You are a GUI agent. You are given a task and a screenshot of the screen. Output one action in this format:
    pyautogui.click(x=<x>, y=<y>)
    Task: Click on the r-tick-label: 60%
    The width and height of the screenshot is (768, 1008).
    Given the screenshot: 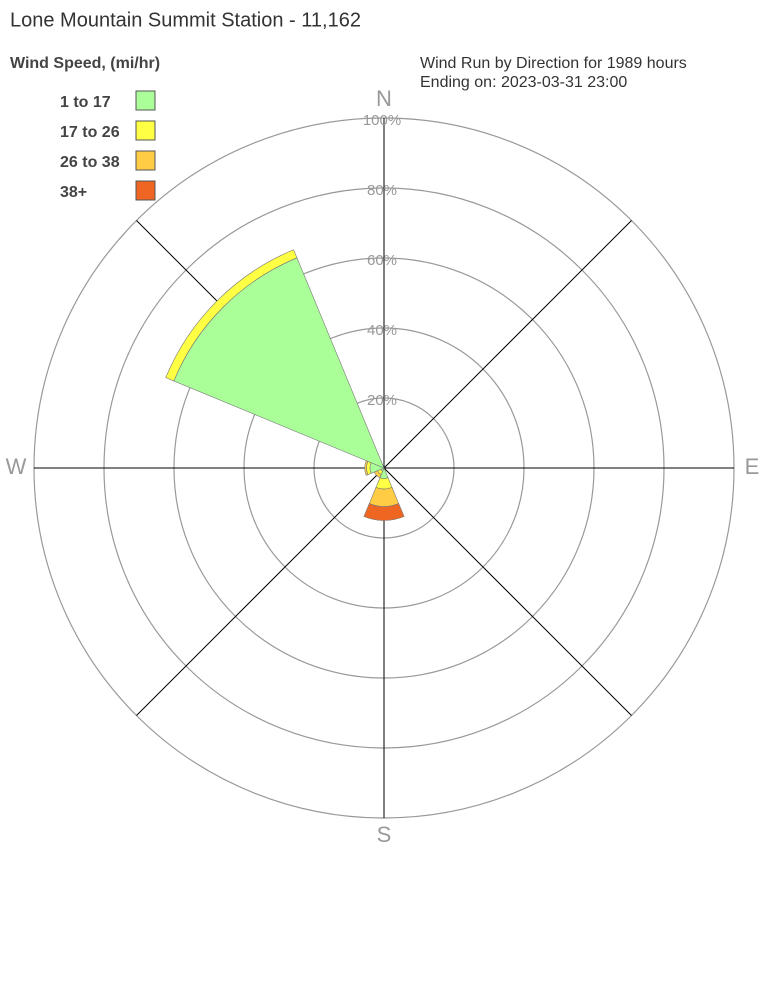 What is the action you would take?
    pyautogui.click(x=382, y=260)
    